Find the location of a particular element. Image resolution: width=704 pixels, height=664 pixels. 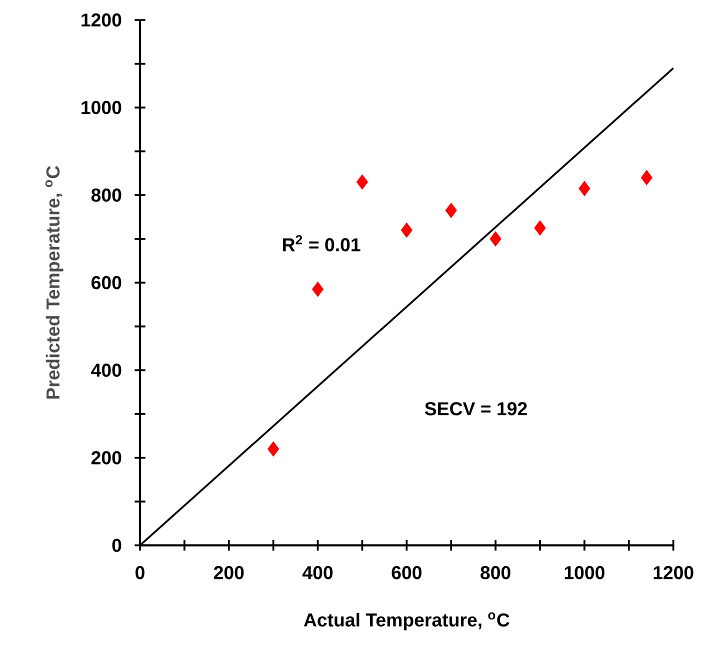

y-tick-label: 800 is located at coordinates (106, 195).